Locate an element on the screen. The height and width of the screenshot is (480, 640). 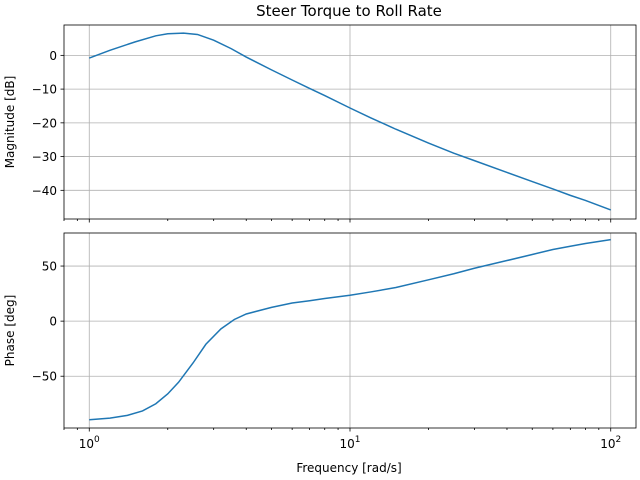
y-tick-label: −50 is located at coordinates (44, 377).